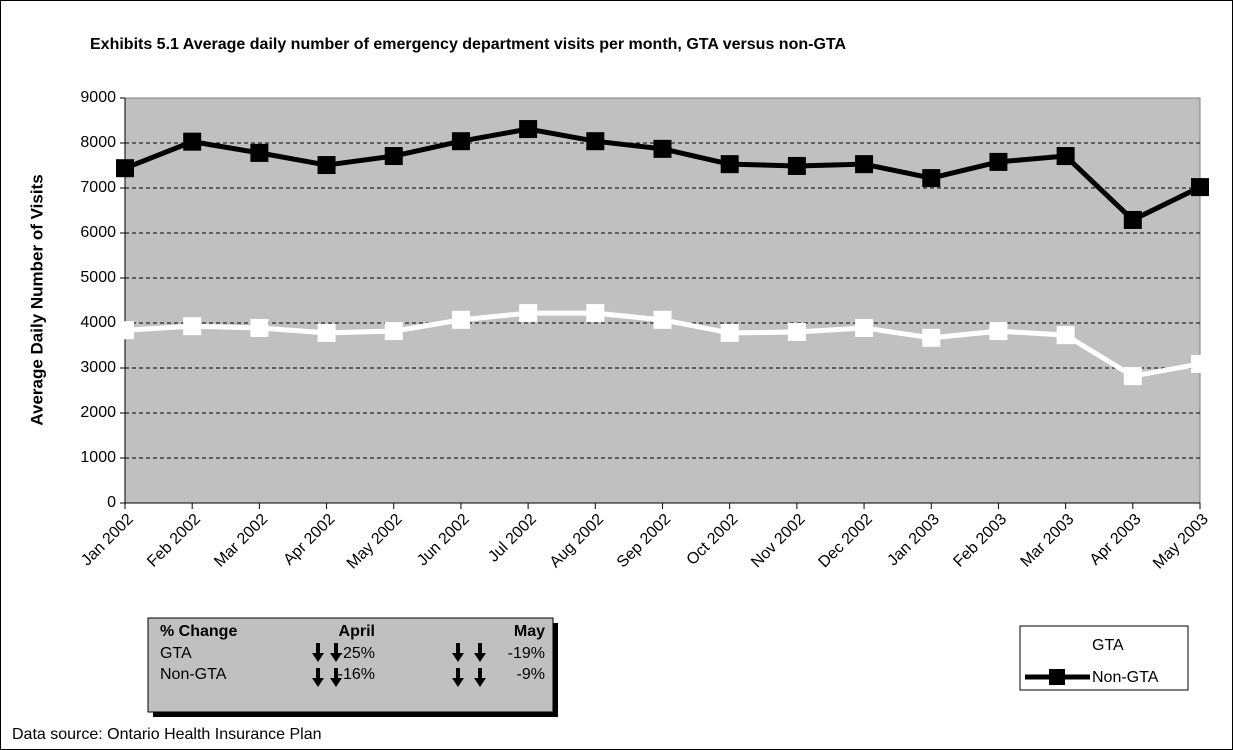 This screenshot has height=750, width=1233. Describe the element at coordinates (357, 631) in the screenshot. I see `table-header: April` at that location.